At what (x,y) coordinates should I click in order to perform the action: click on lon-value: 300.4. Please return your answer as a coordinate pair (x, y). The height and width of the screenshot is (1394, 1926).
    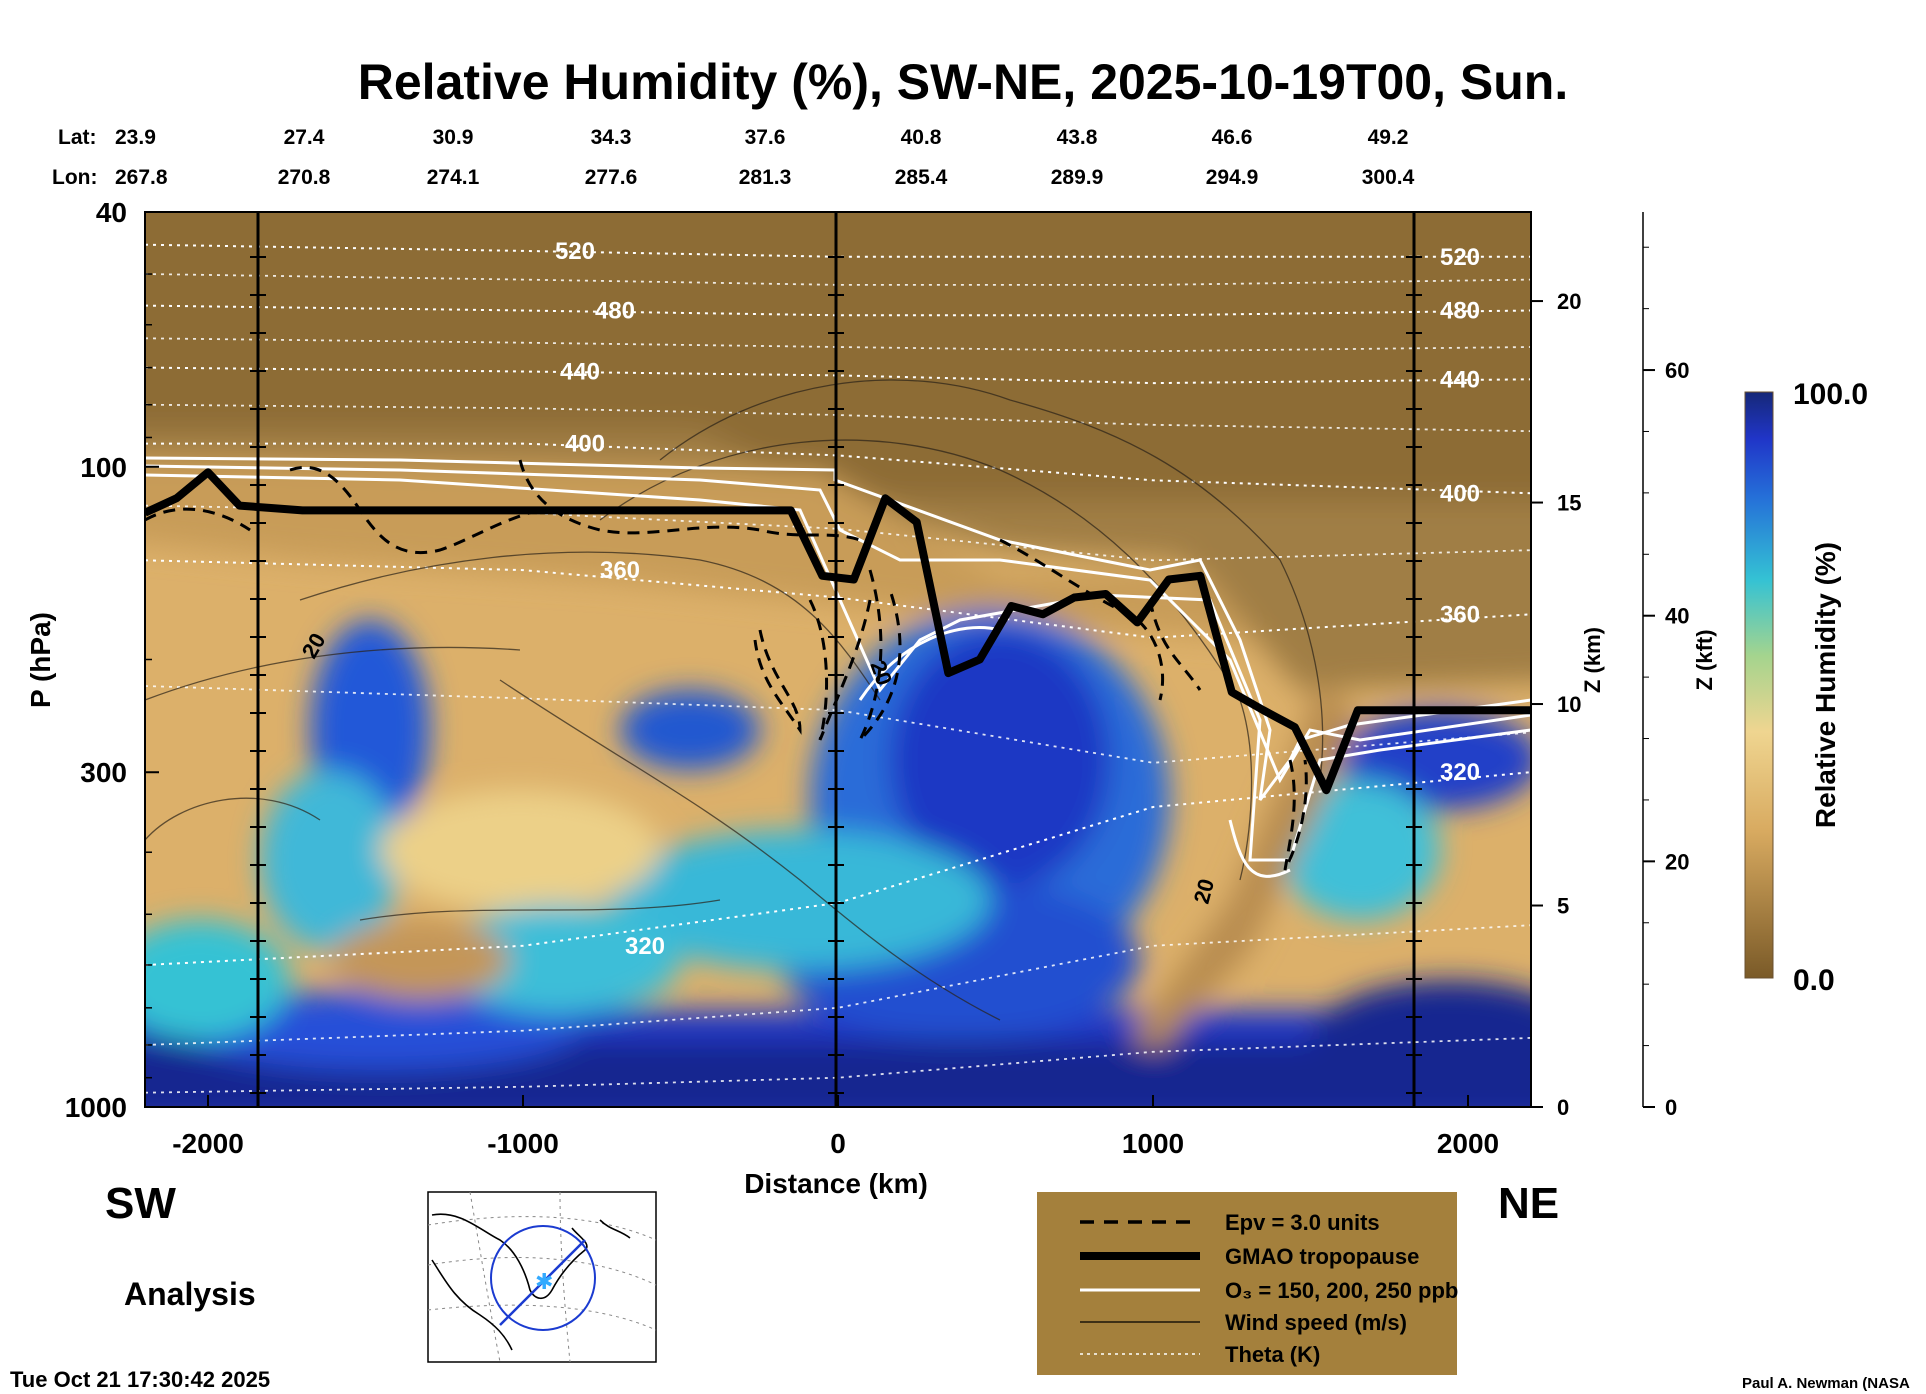
    Looking at the image, I should click on (1388, 177).